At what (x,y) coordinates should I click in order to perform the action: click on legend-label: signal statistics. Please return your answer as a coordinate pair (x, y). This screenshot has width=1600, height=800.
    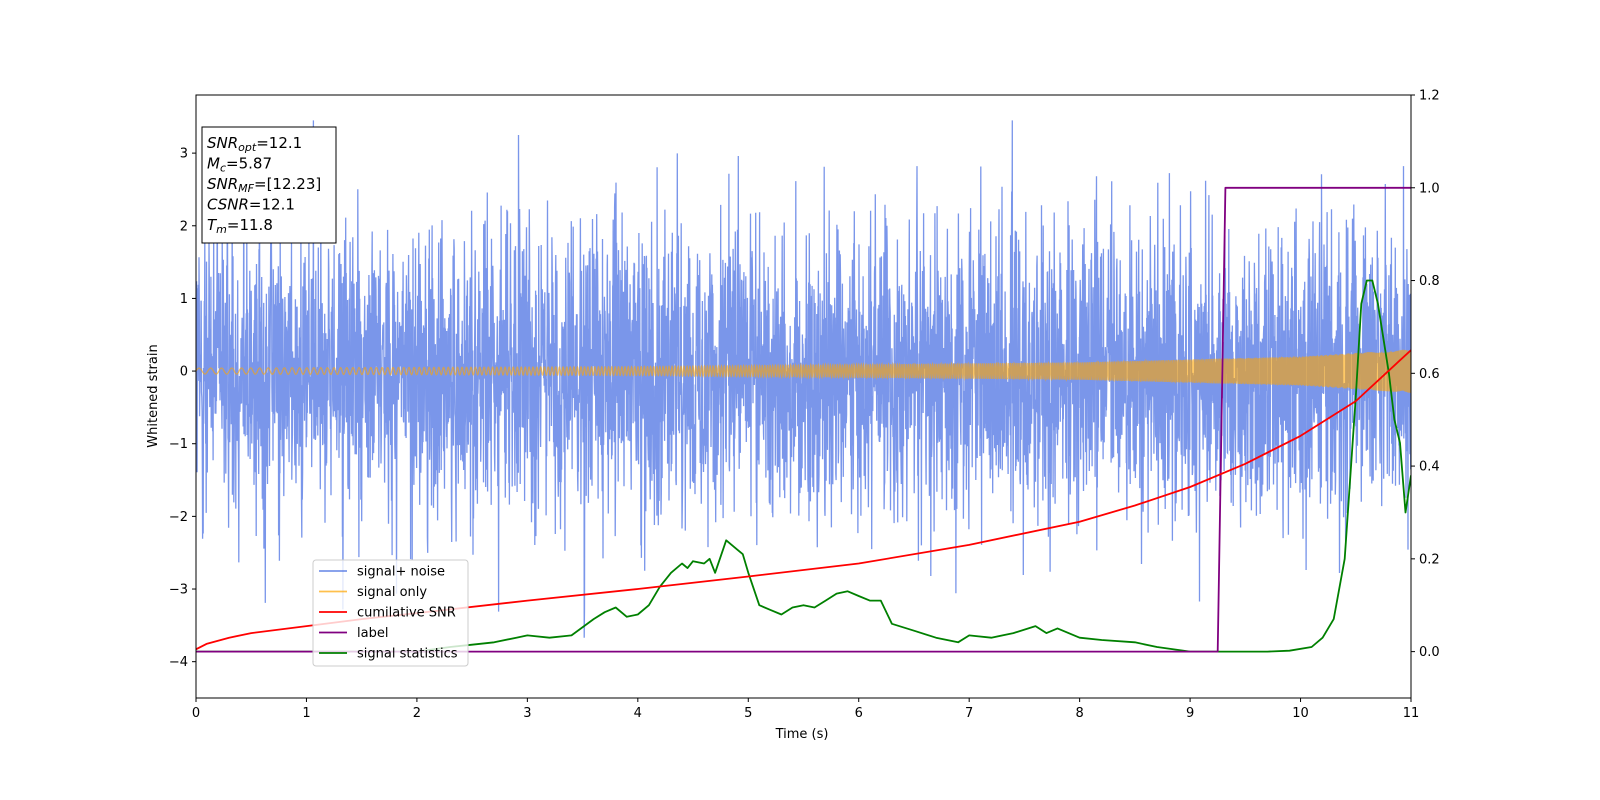
    Looking at the image, I should click on (407, 654).